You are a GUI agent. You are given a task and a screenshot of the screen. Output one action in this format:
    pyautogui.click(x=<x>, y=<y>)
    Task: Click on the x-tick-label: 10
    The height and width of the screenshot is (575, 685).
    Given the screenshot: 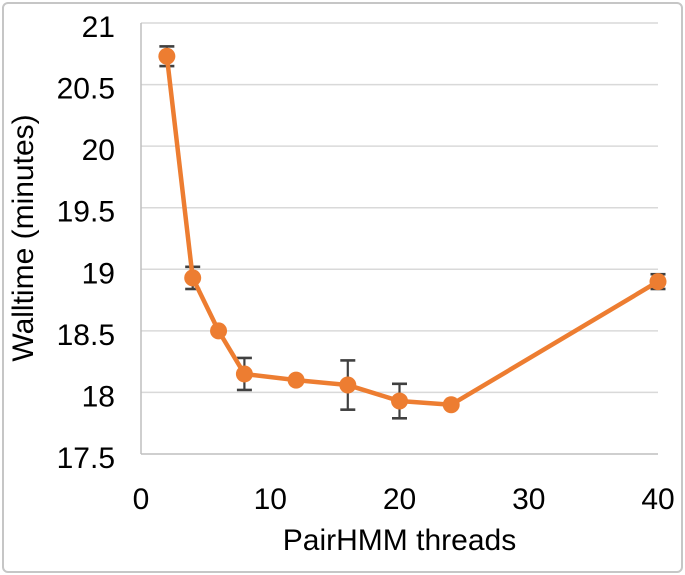 What is the action you would take?
    pyautogui.click(x=270, y=499)
    